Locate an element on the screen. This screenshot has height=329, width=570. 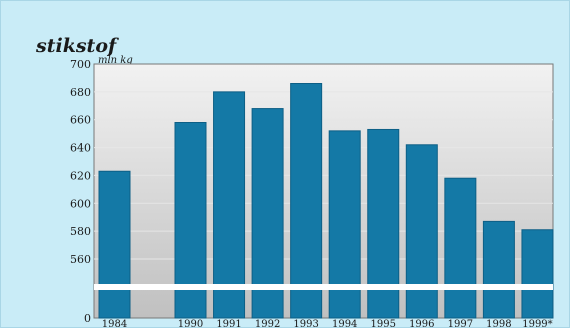
bar-1993 is located at coordinates (306, 201).